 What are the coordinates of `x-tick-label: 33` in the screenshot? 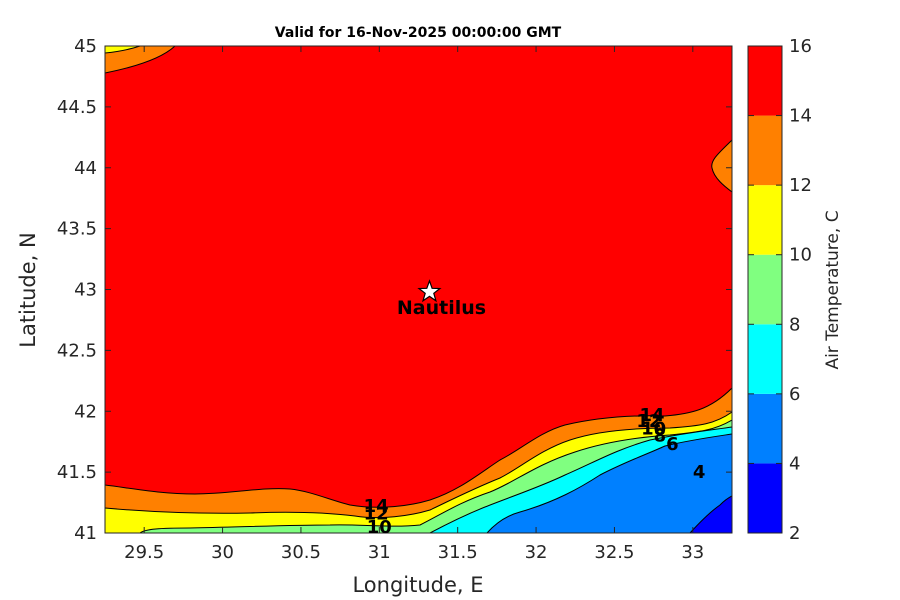 It's located at (692, 552).